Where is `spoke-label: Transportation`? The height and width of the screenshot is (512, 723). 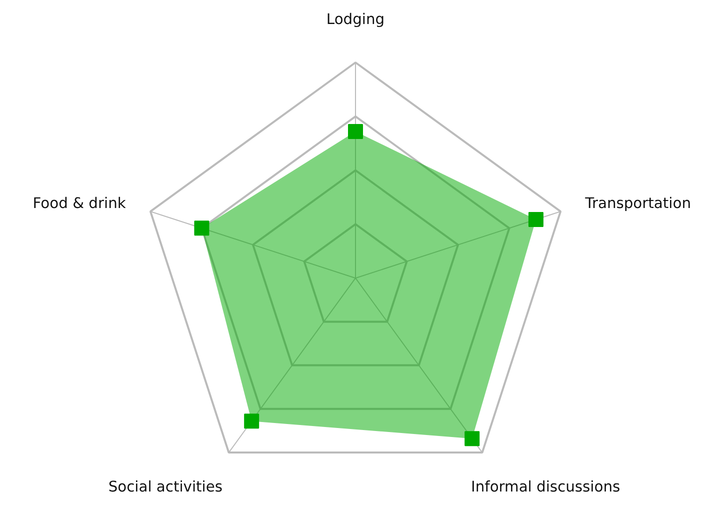 spoke-label: Transportation is located at coordinates (637, 203).